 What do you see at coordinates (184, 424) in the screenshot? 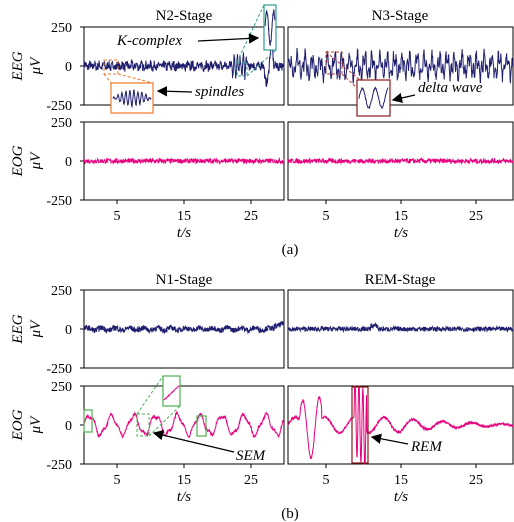
I see `series-line-n1-eog` at bounding box center [184, 424].